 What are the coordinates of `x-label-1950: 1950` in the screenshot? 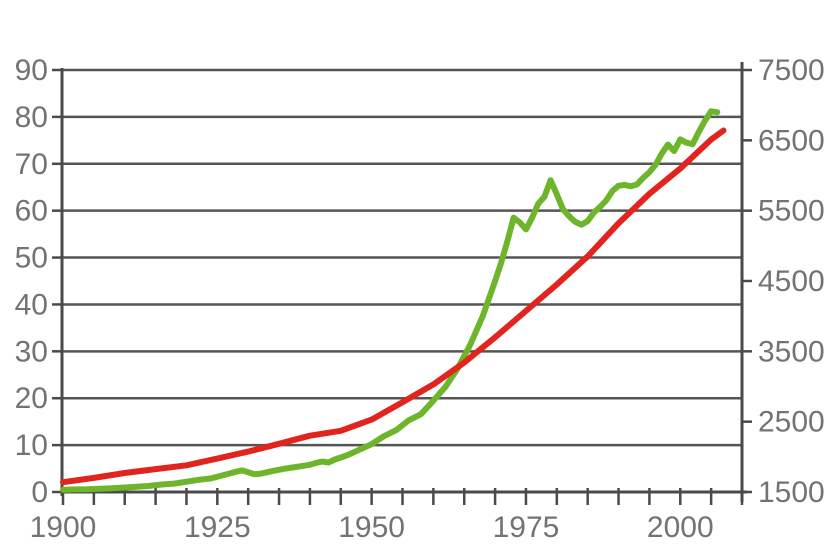 It's located at (371, 527).